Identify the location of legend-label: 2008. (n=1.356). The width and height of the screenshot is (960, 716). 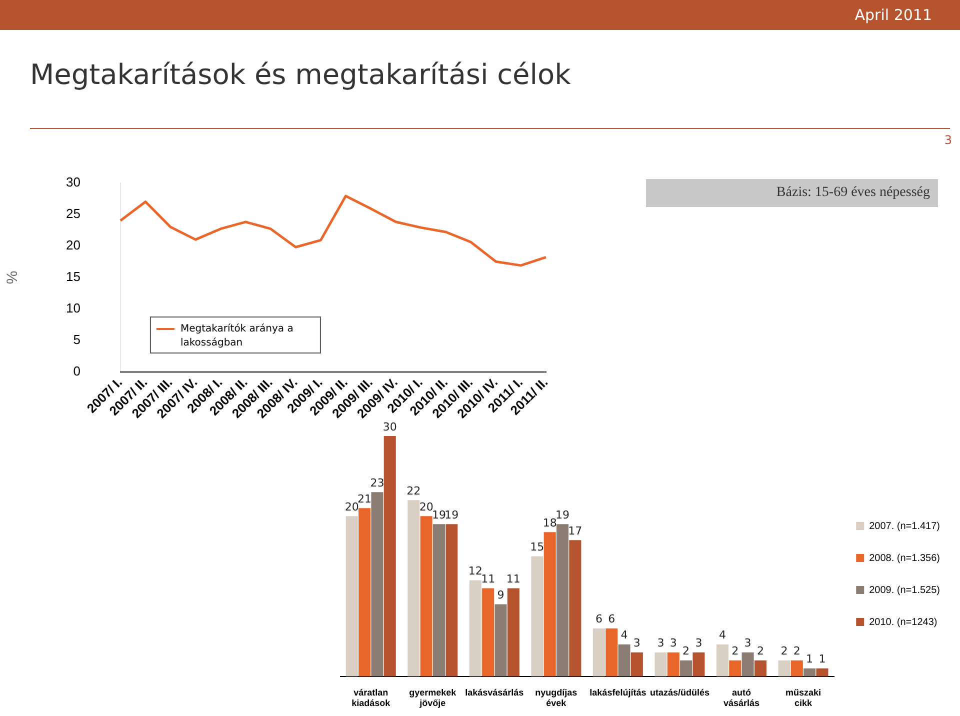
(904, 558).